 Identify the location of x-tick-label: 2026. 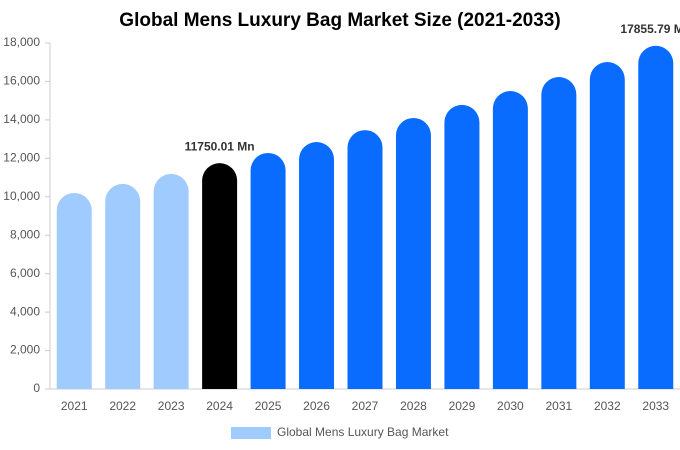
(316, 406).